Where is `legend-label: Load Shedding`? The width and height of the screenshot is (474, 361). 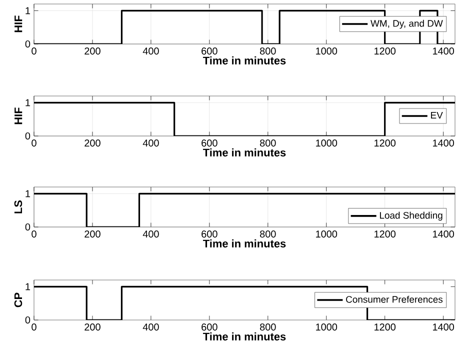 legend-label: Load Shedding is located at coordinates (411, 216).